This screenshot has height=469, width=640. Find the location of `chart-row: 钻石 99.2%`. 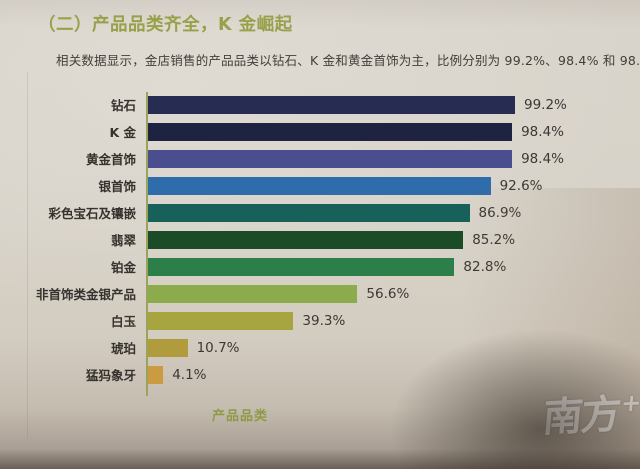

chart-row: 钻石 99.2% is located at coordinates (322, 104).